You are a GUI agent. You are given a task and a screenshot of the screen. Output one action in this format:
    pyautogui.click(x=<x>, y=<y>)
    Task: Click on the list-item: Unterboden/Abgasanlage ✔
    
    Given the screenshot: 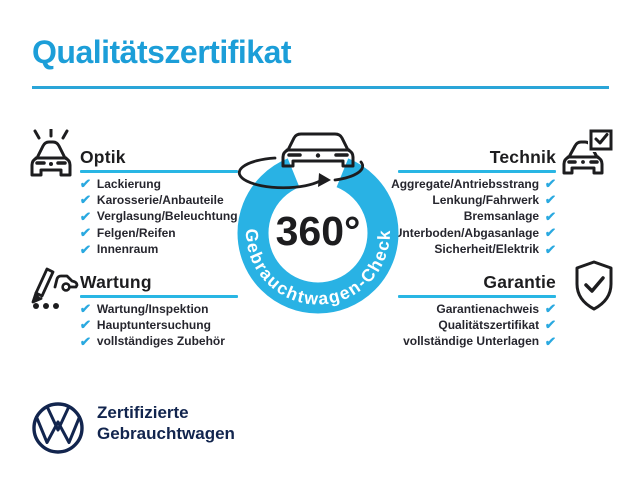 What is the action you would take?
    pyautogui.click(x=448, y=233)
    